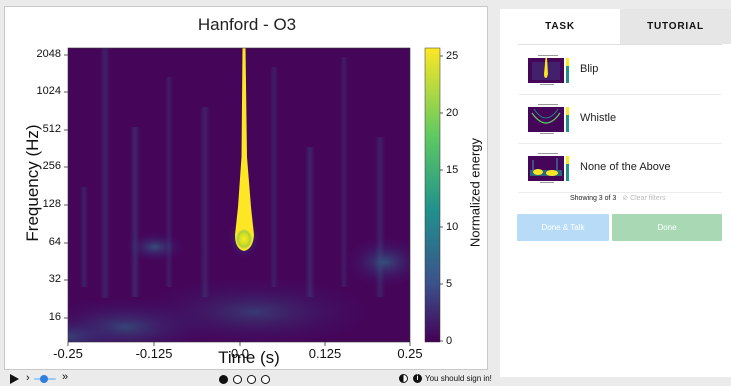 The width and height of the screenshot is (731, 386). I want to click on y-tick-label: 64, so click(54, 242).